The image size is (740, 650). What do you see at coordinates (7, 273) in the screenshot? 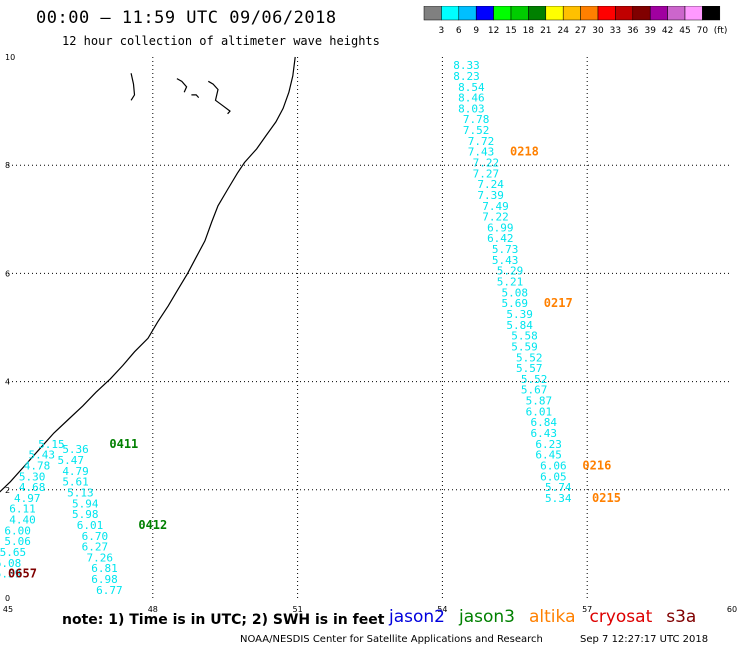
I see `y-tick-label: 6` at bounding box center [7, 273].